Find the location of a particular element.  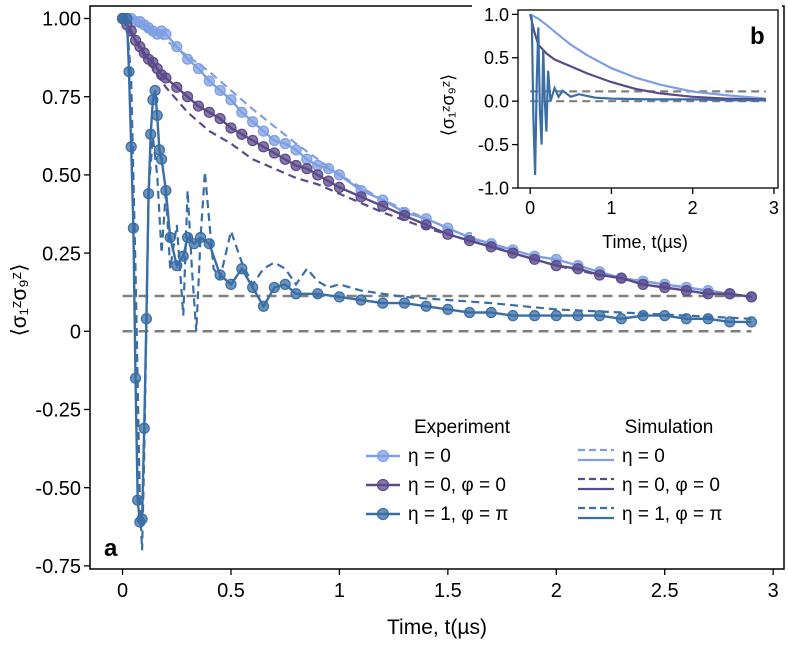

y-tick-label: -0.50 is located at coordinates (58, 489).